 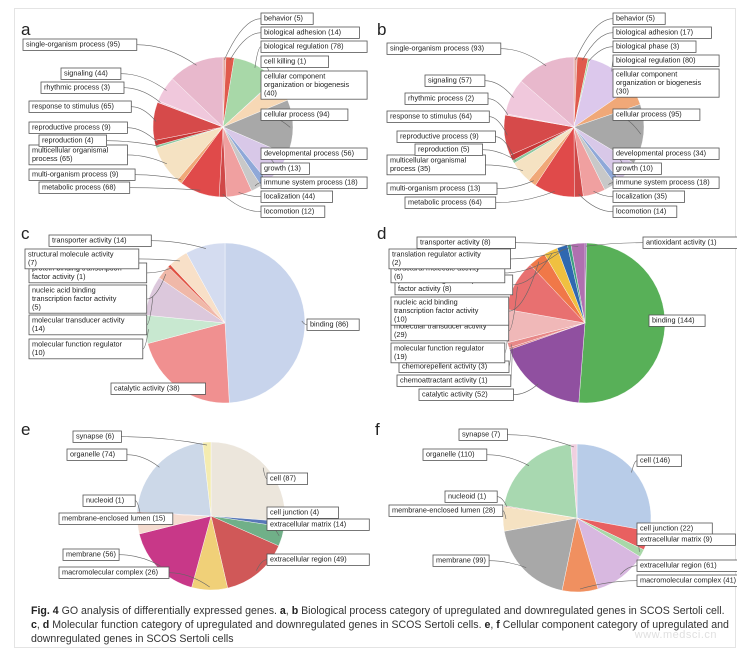 I want to click on caption-panel-ref: e, so click(x=487, y=625).